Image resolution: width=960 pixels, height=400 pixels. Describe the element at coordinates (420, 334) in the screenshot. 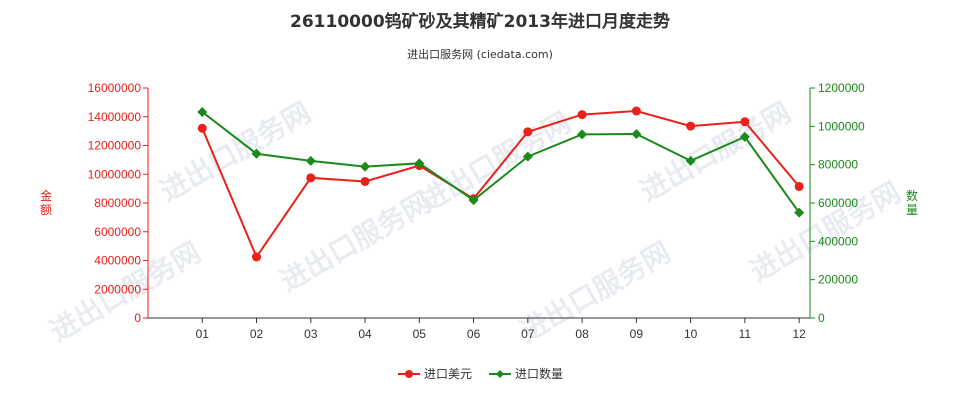

I see `x-tick-label: 05` at that location.